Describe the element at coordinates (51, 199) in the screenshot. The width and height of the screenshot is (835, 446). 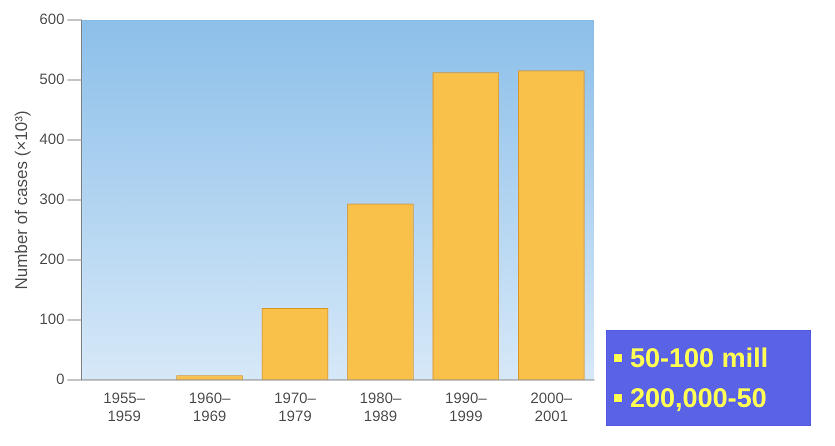
I see `y-tick-label: 300` at that location.